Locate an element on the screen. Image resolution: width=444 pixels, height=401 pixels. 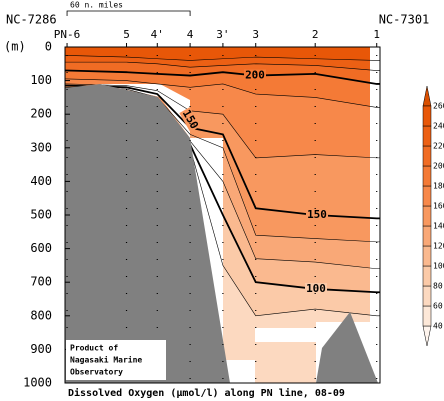
contour-label: 100 is located at coordinates (316, 288).